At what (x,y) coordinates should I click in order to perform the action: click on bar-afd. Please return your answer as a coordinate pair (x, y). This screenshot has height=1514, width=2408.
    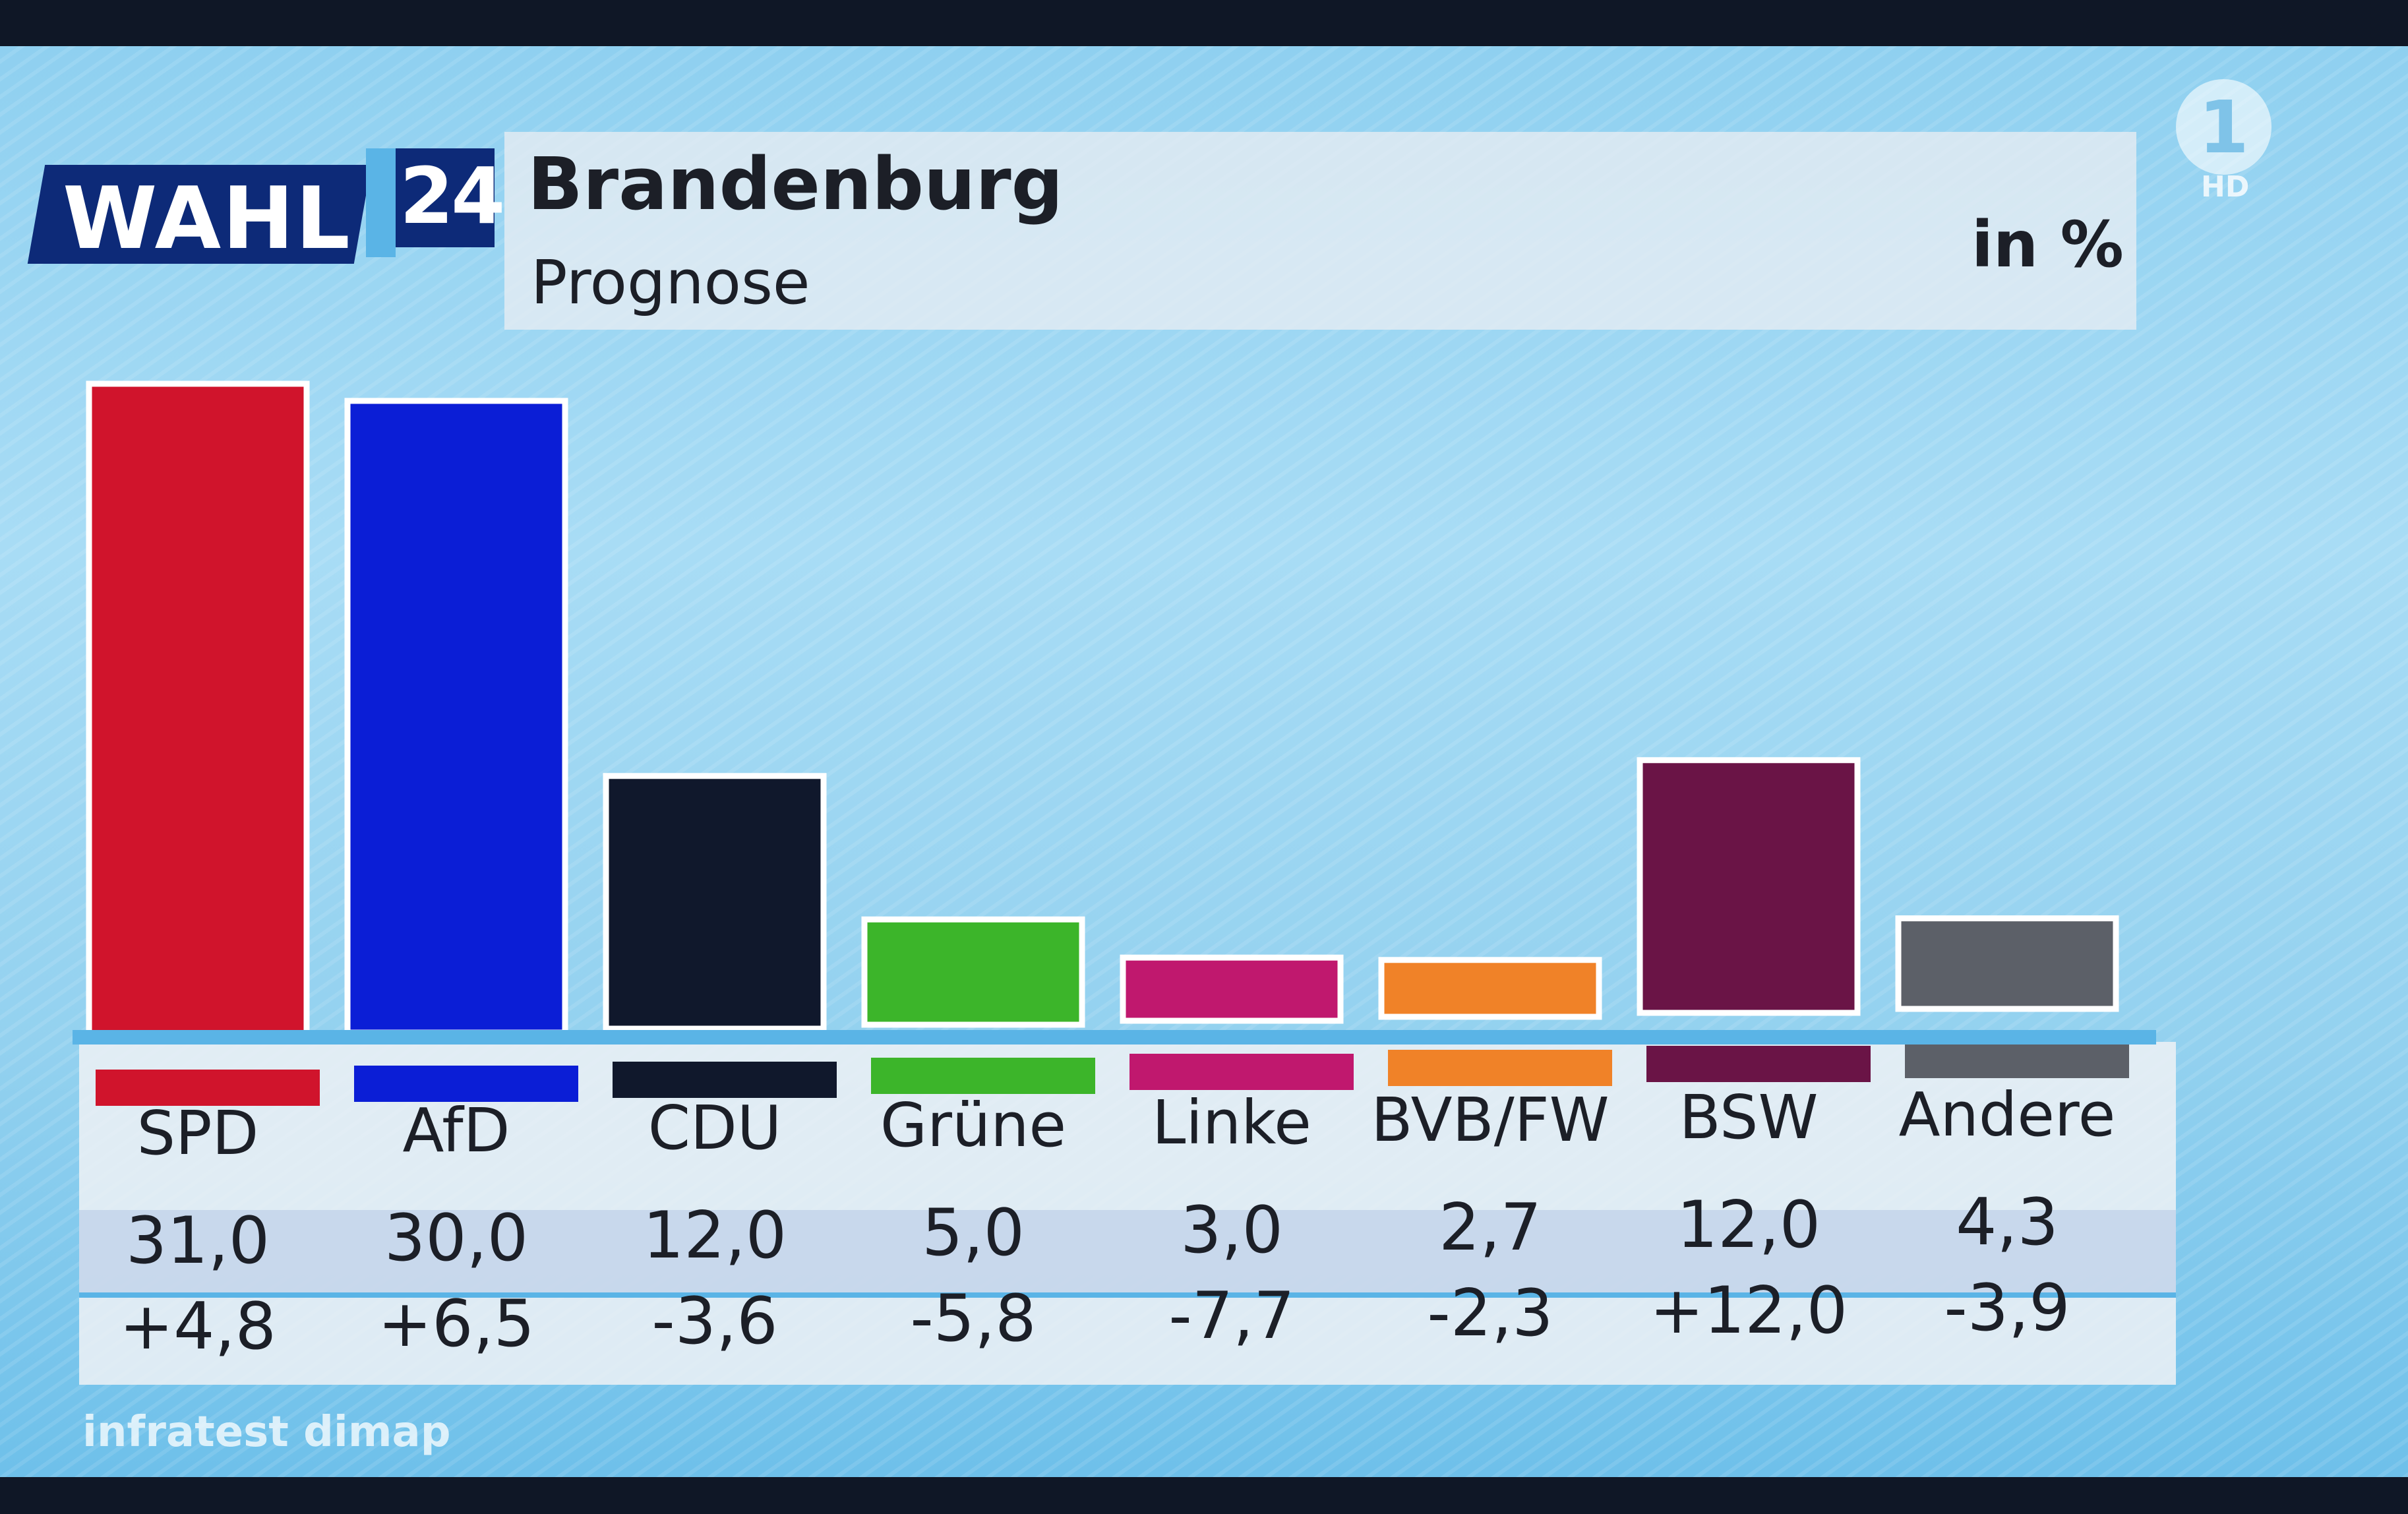
    Looking at the image, I should click on (456, 717).